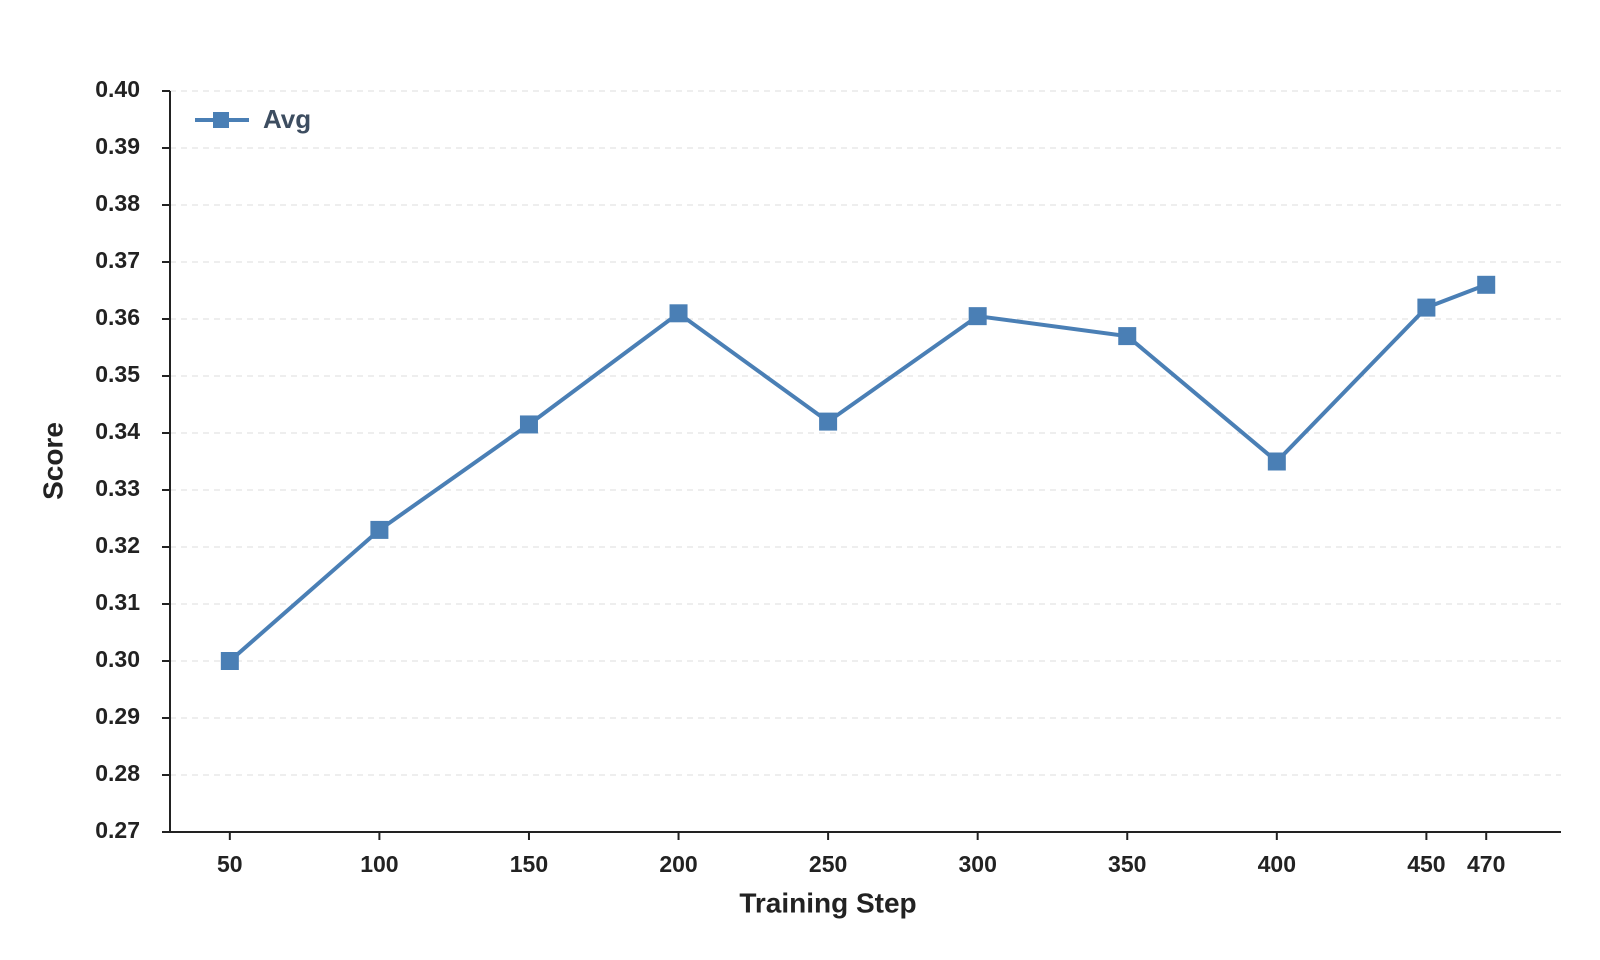  Describe the element at coordinates (287, 119) in the screenshot. I see `legend-label: Avg` at that location.